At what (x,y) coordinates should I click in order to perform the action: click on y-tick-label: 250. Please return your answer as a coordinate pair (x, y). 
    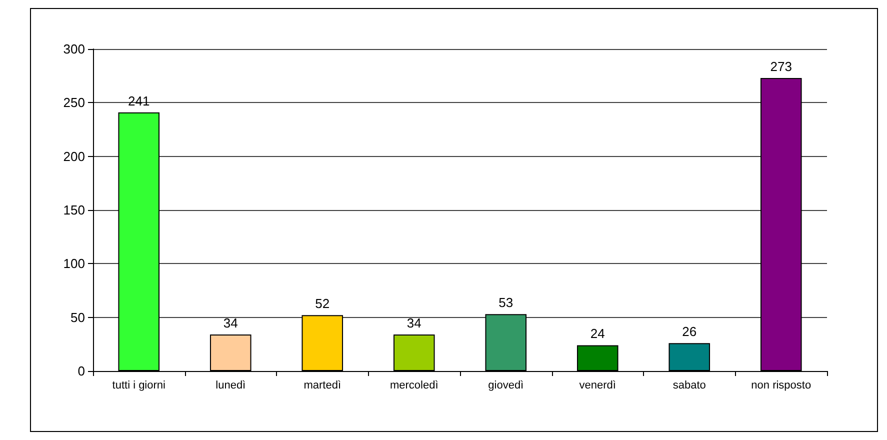
    Looking at the image, I should click on (74, 102).